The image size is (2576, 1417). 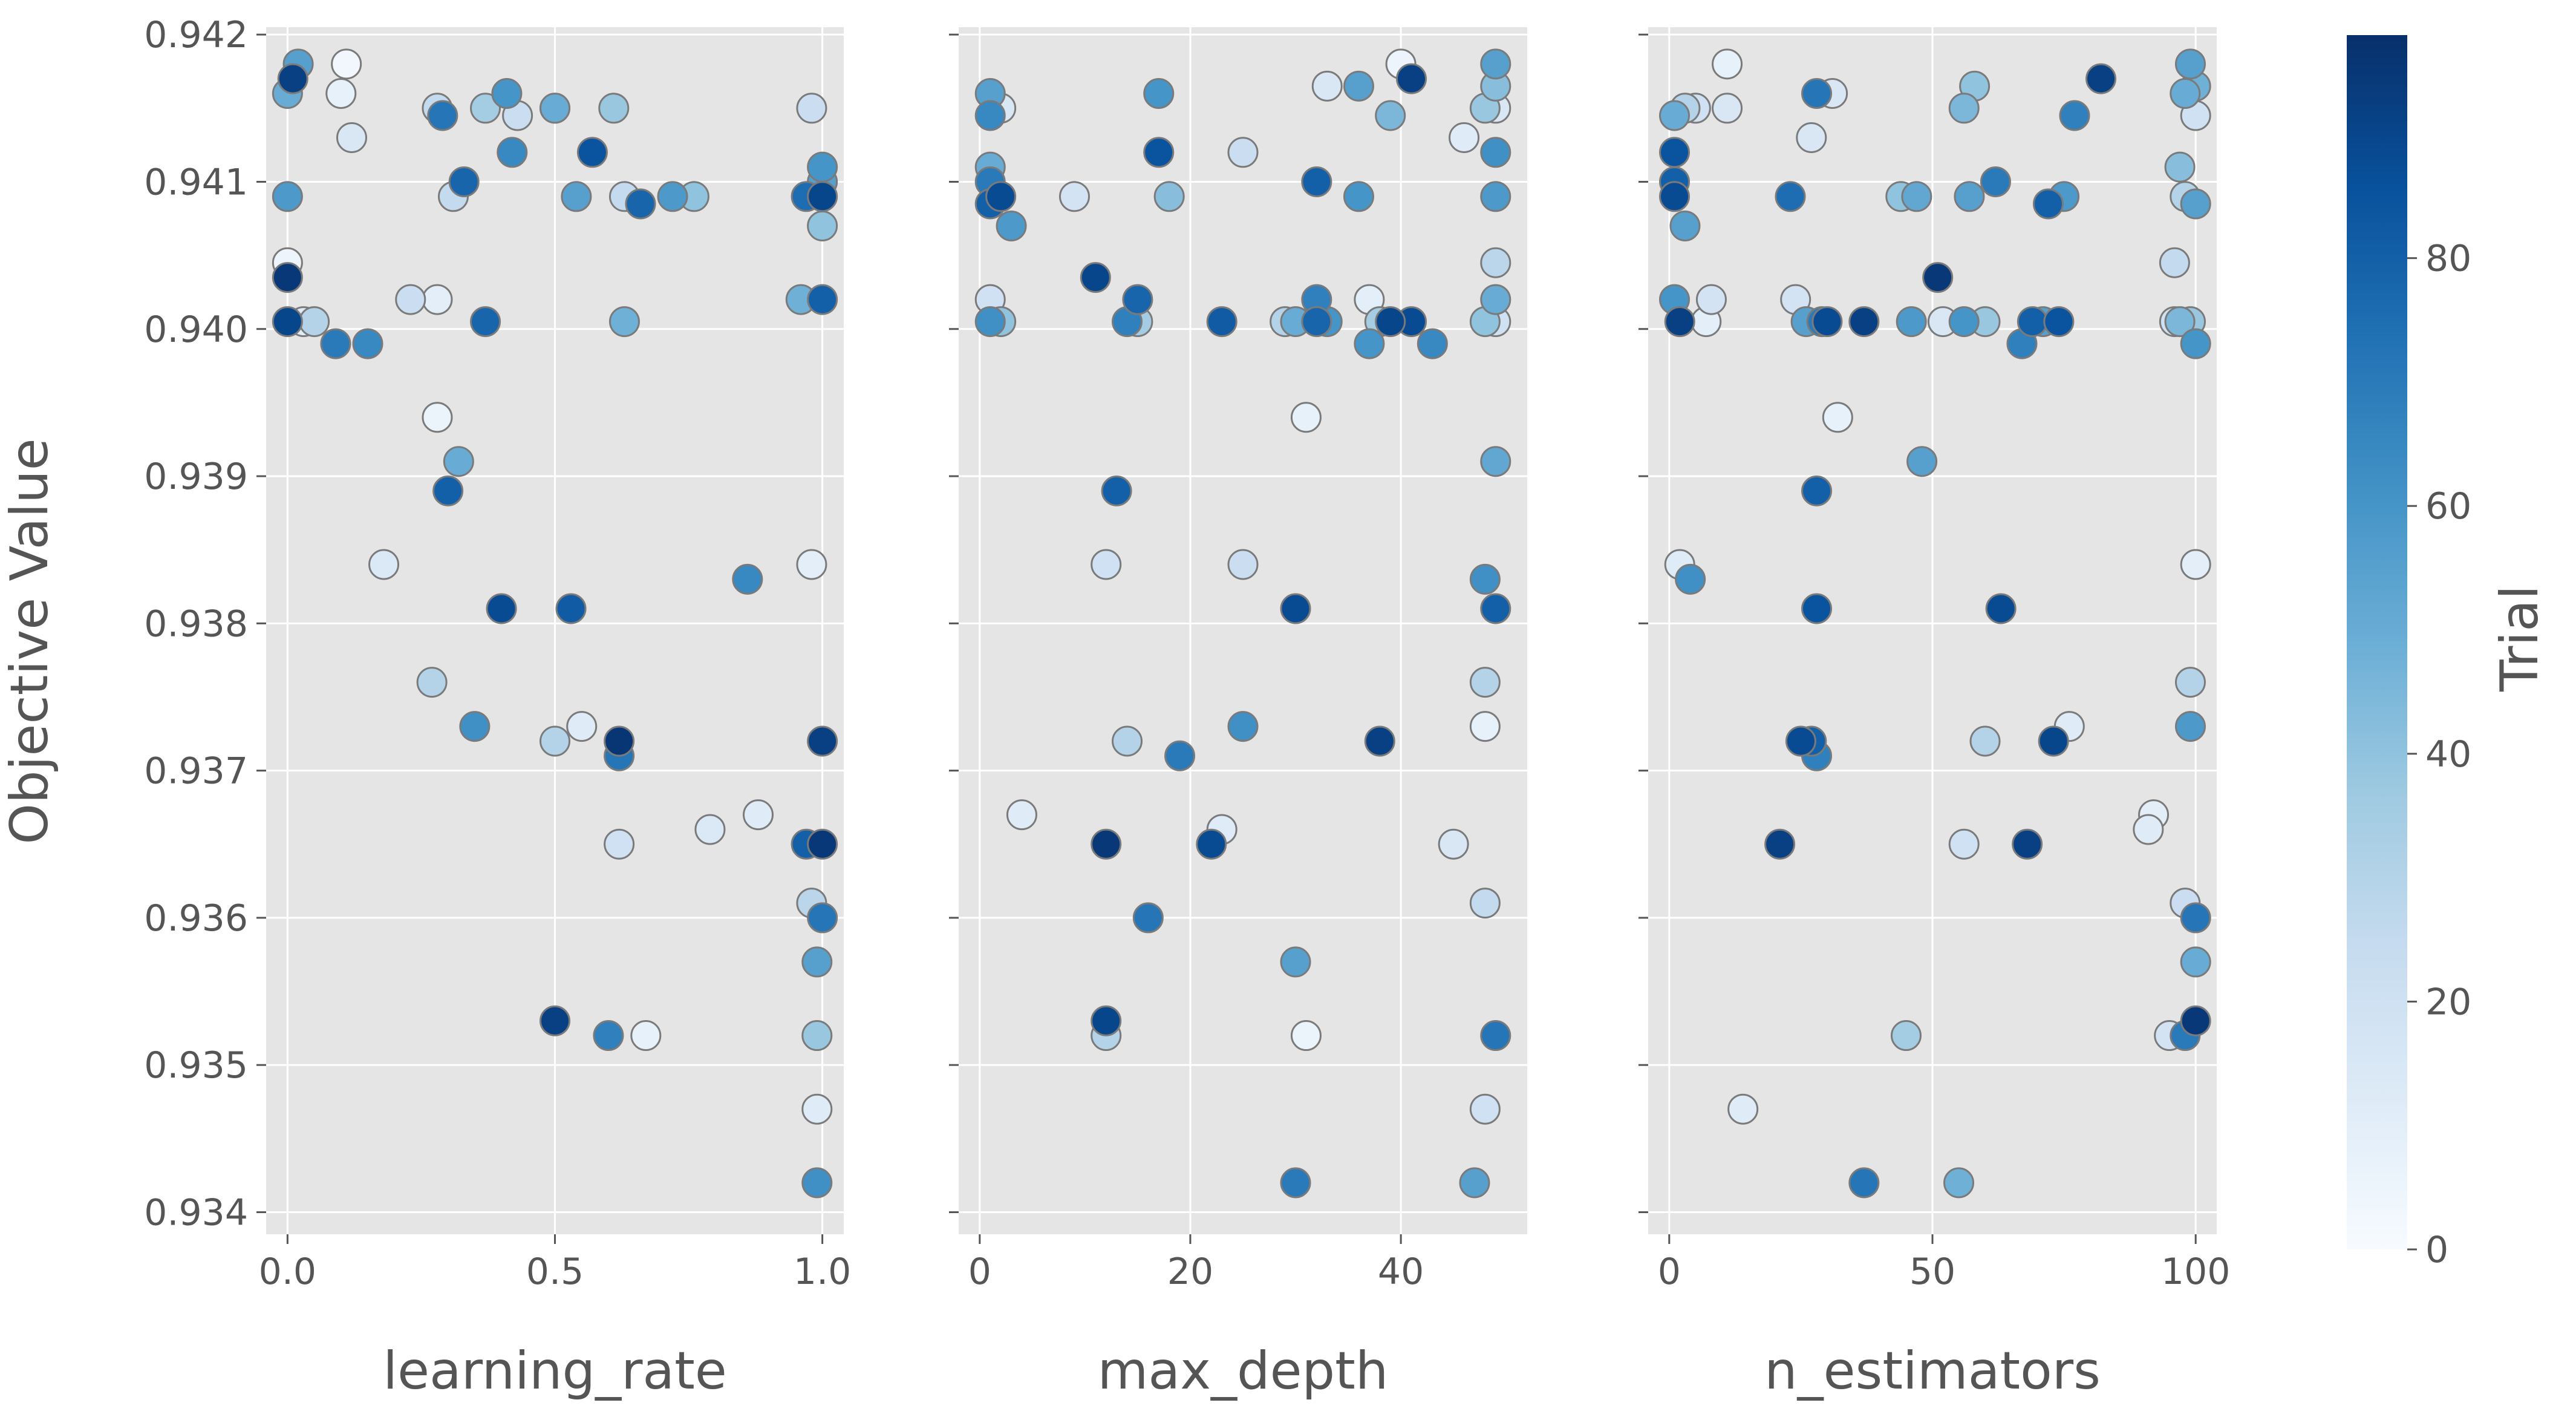 What do you see at coordinates (2196, 1272) in the screenshot?
I see `x-tick-label: 100` at bounding box center [2196, 1272].